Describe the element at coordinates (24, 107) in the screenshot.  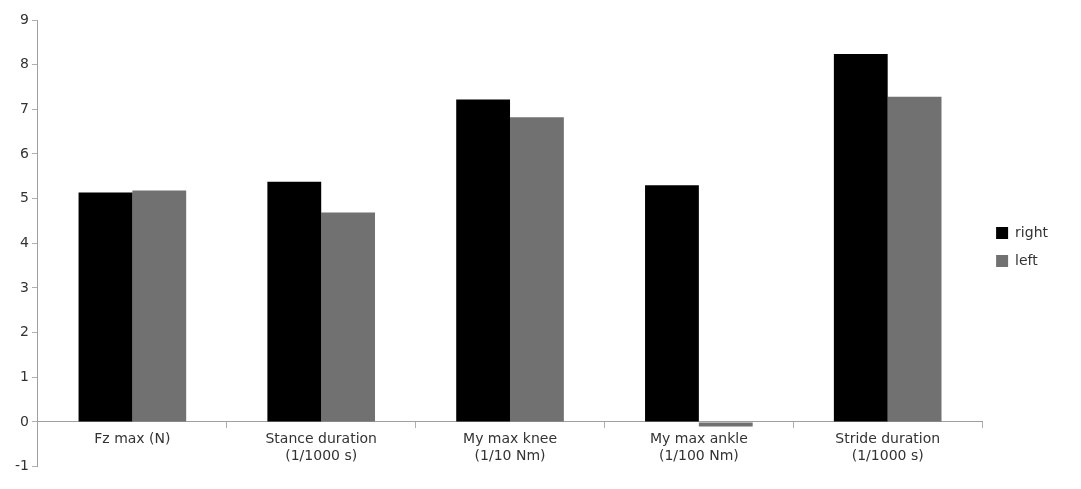
I see `y-tick-label: 7` at that location.